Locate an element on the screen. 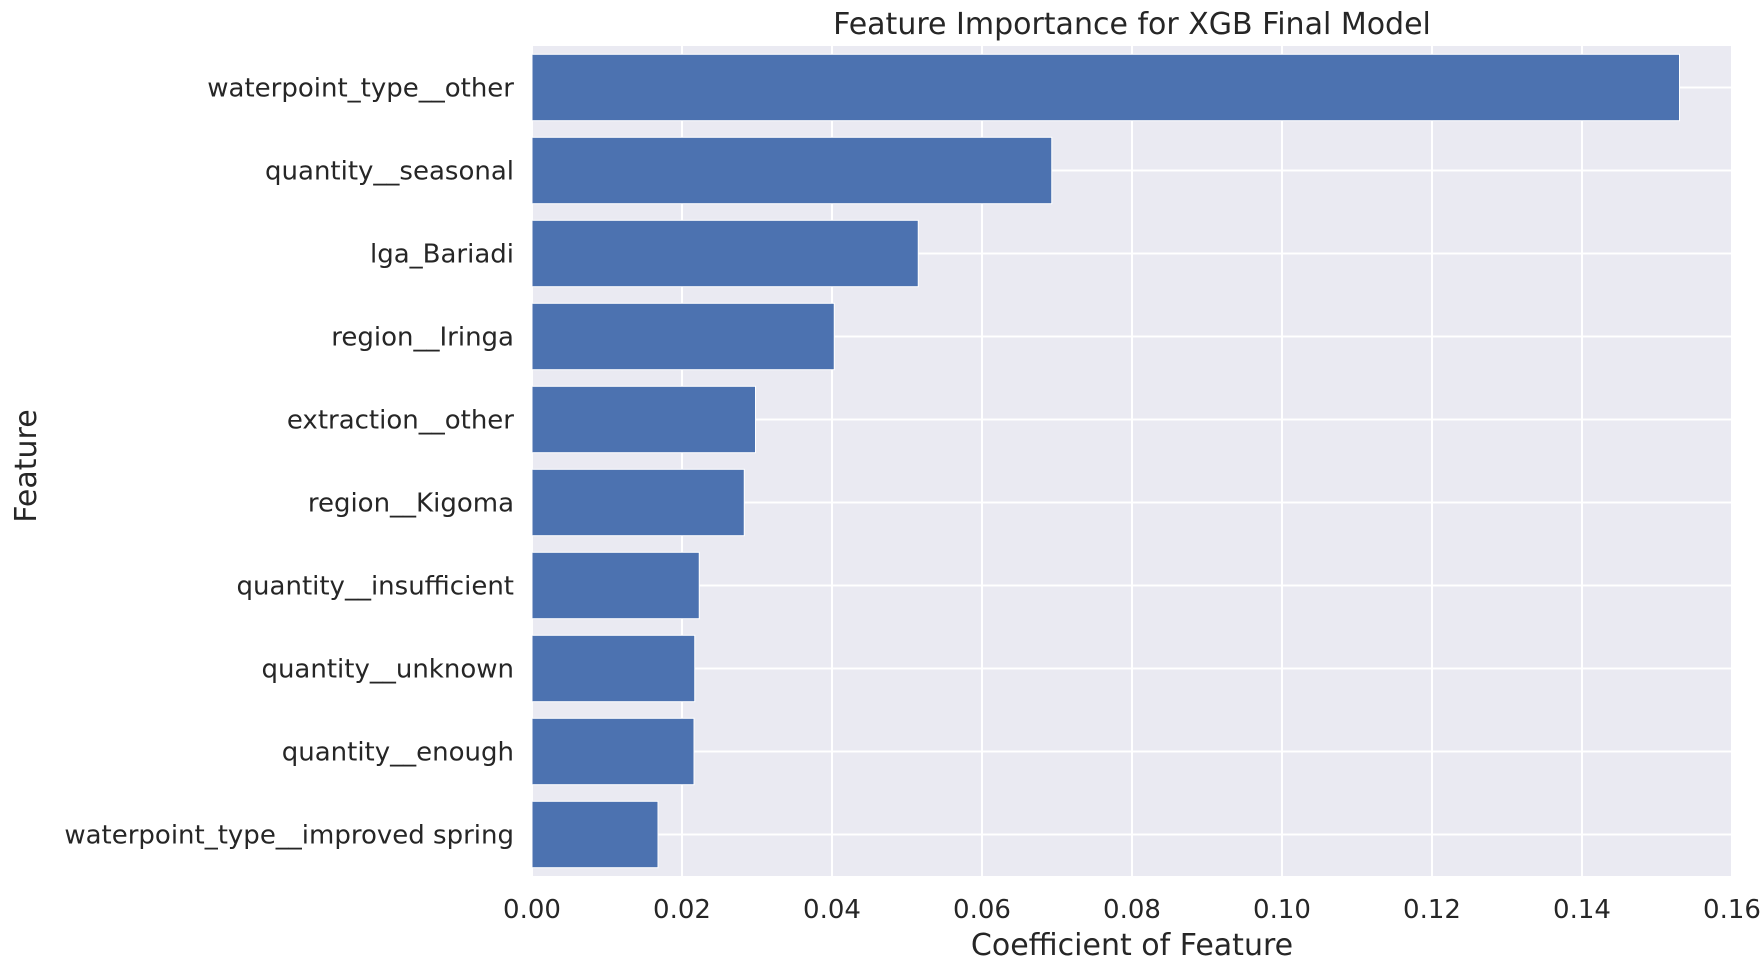 This screenshot has width=1762, height=972. x-tick-label: 0.02 is located at coordinates (682, 910).